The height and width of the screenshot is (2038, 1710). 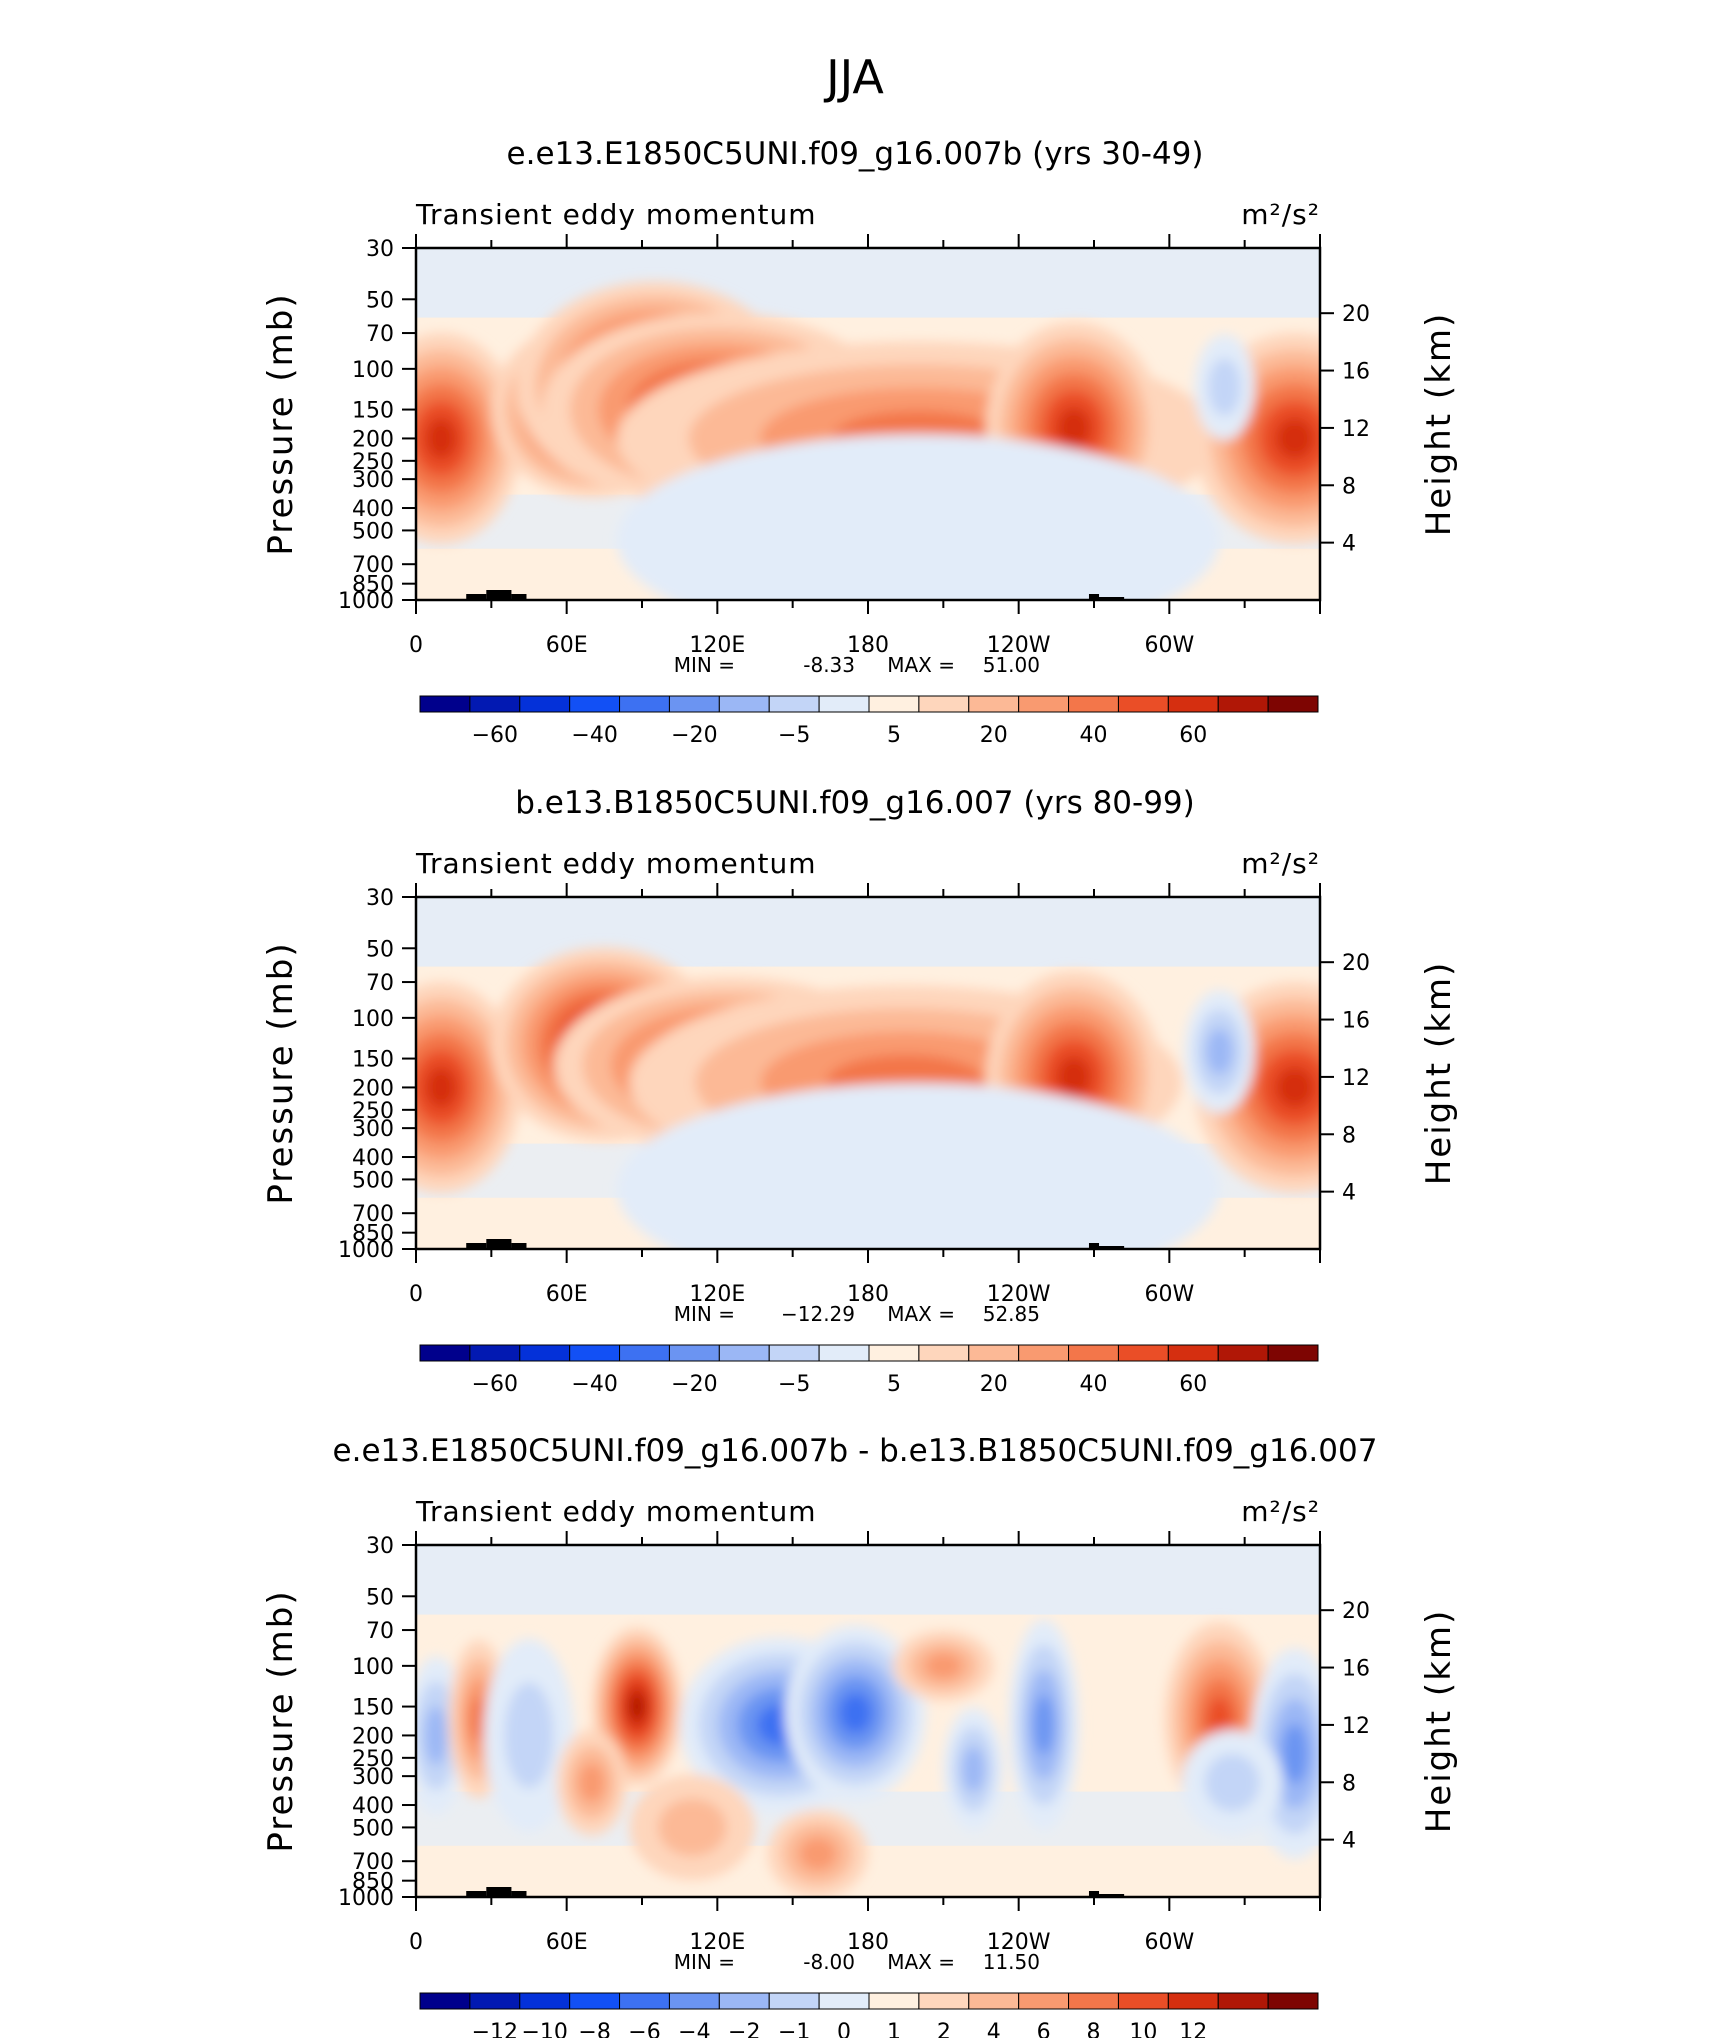 I want to click on colorbar-label: 8, so click(x=1094, y=2029).